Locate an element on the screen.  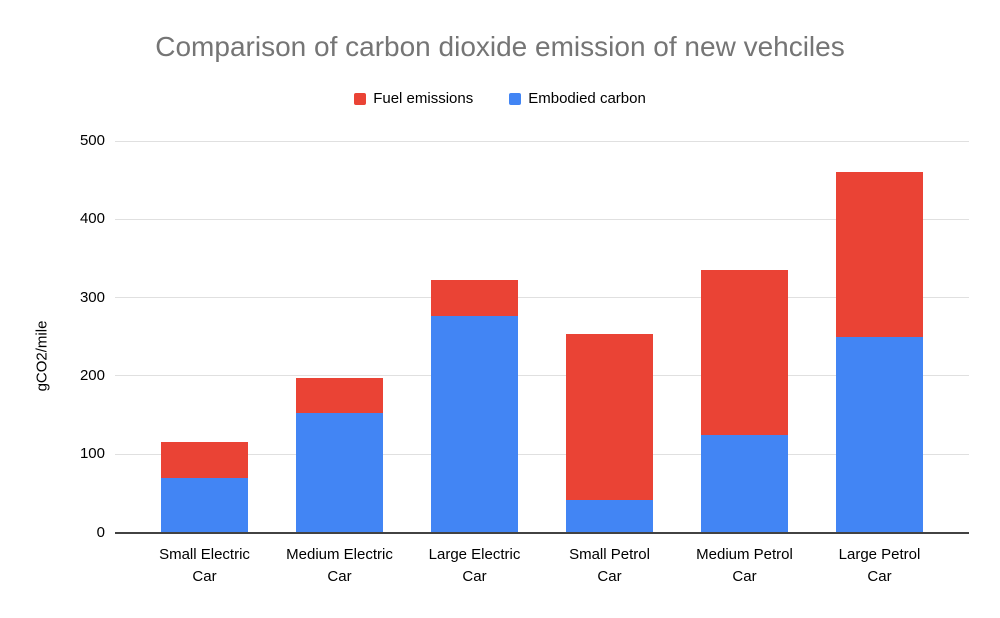
x-axis-label-small-electric-car: Small Electric Car is located at coordinates (204, 565).